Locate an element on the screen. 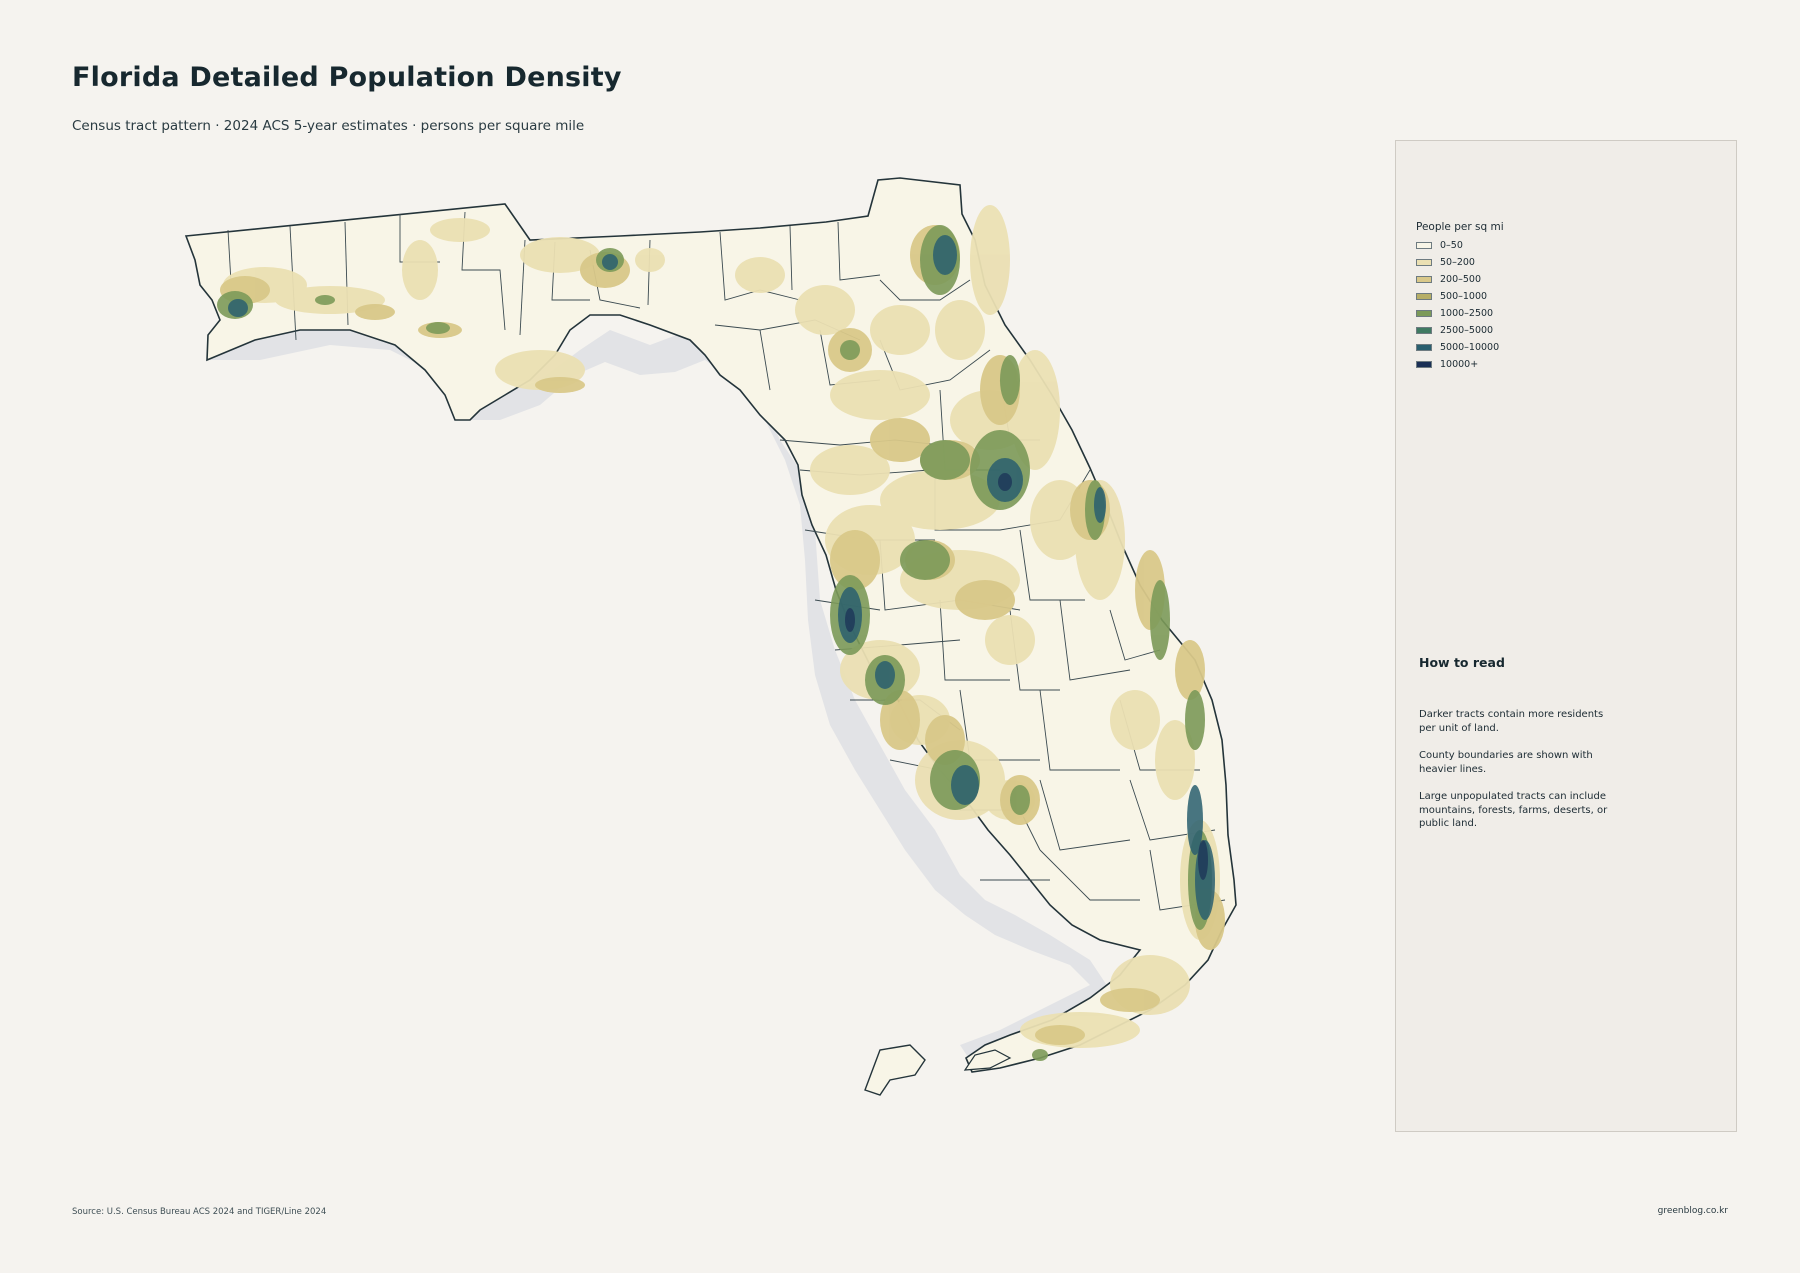  how-to-read-title: How to read is located at coordinates (1462, 662).